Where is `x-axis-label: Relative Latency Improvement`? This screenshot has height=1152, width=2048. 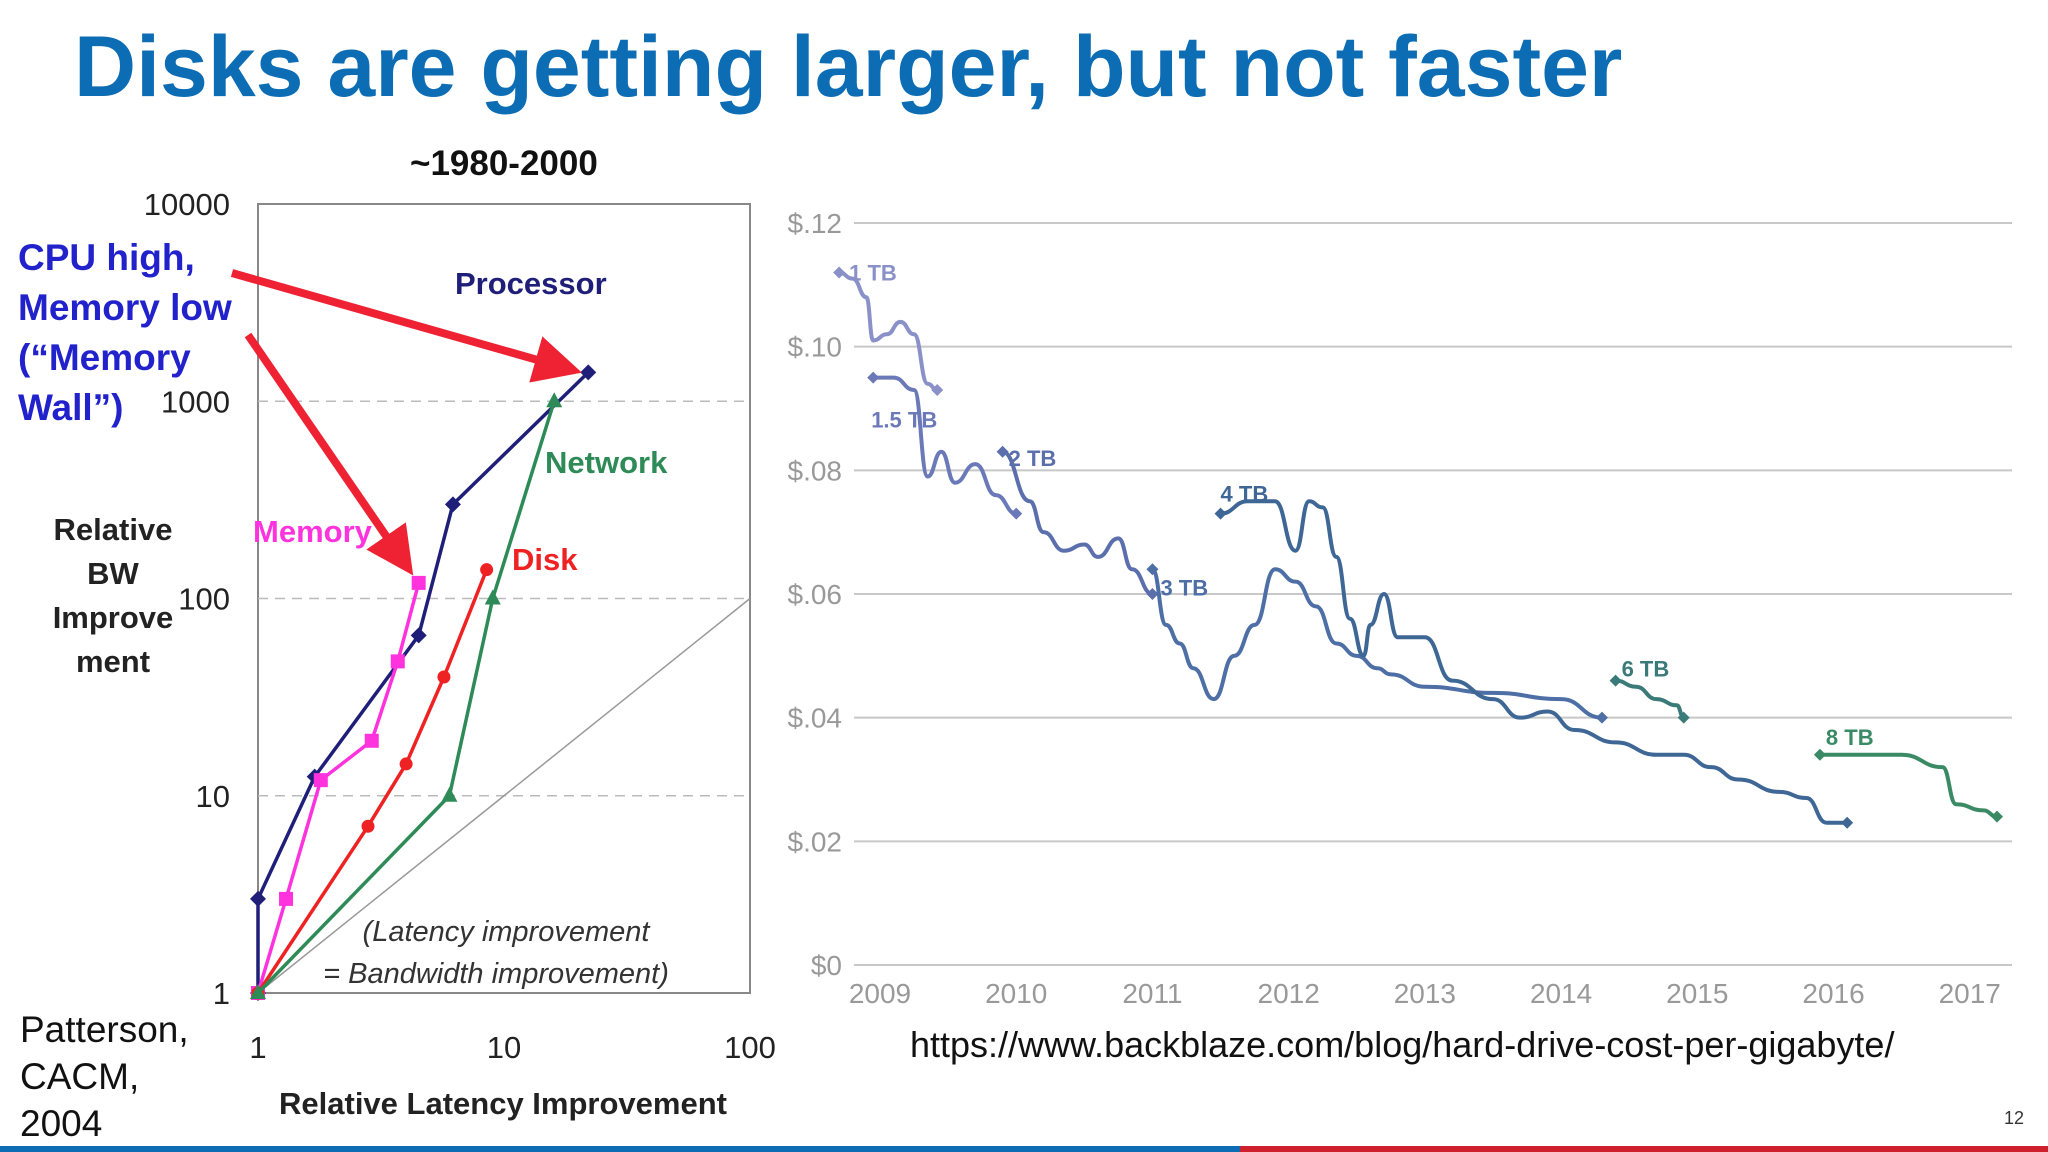
x-axis-label: Relative Latency Improvement is located at coordinates (503, 1103).